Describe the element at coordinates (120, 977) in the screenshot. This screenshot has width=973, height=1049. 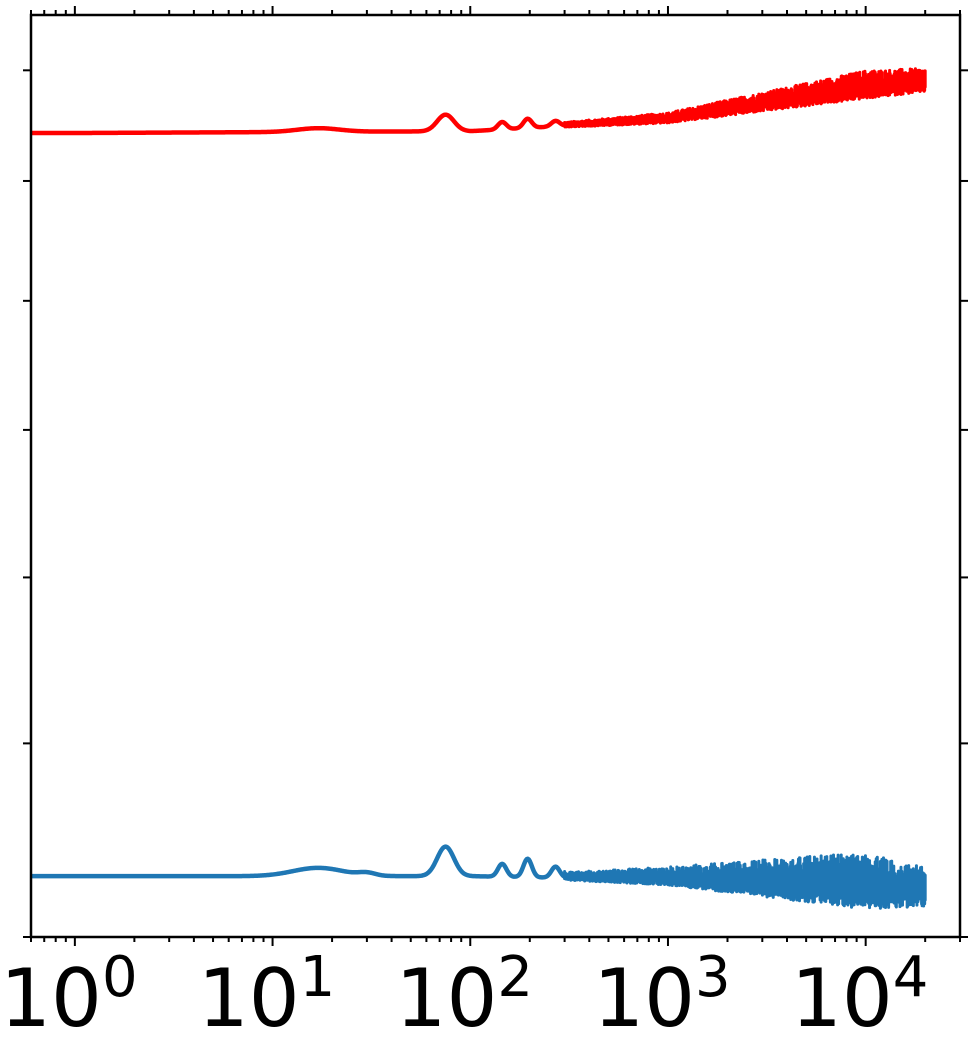
I see `tick-label-exponent: 0` at that location.